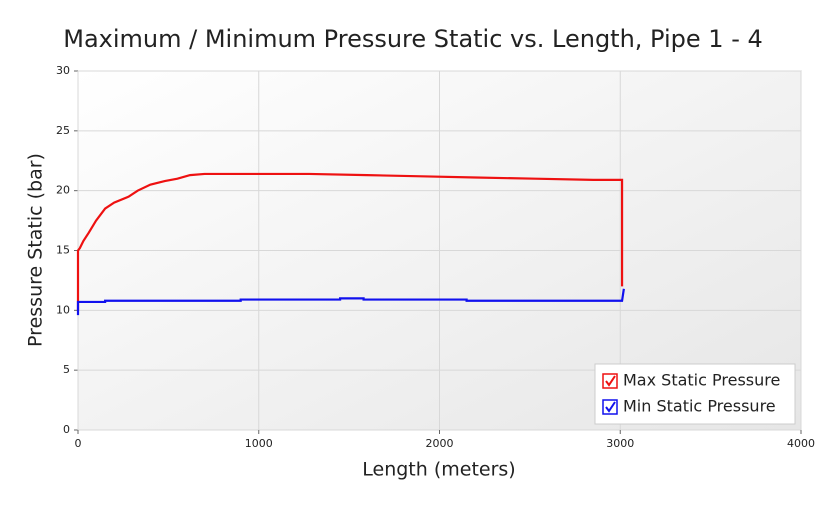  I want to click on y-tick-label: 5, so click(66, 369).